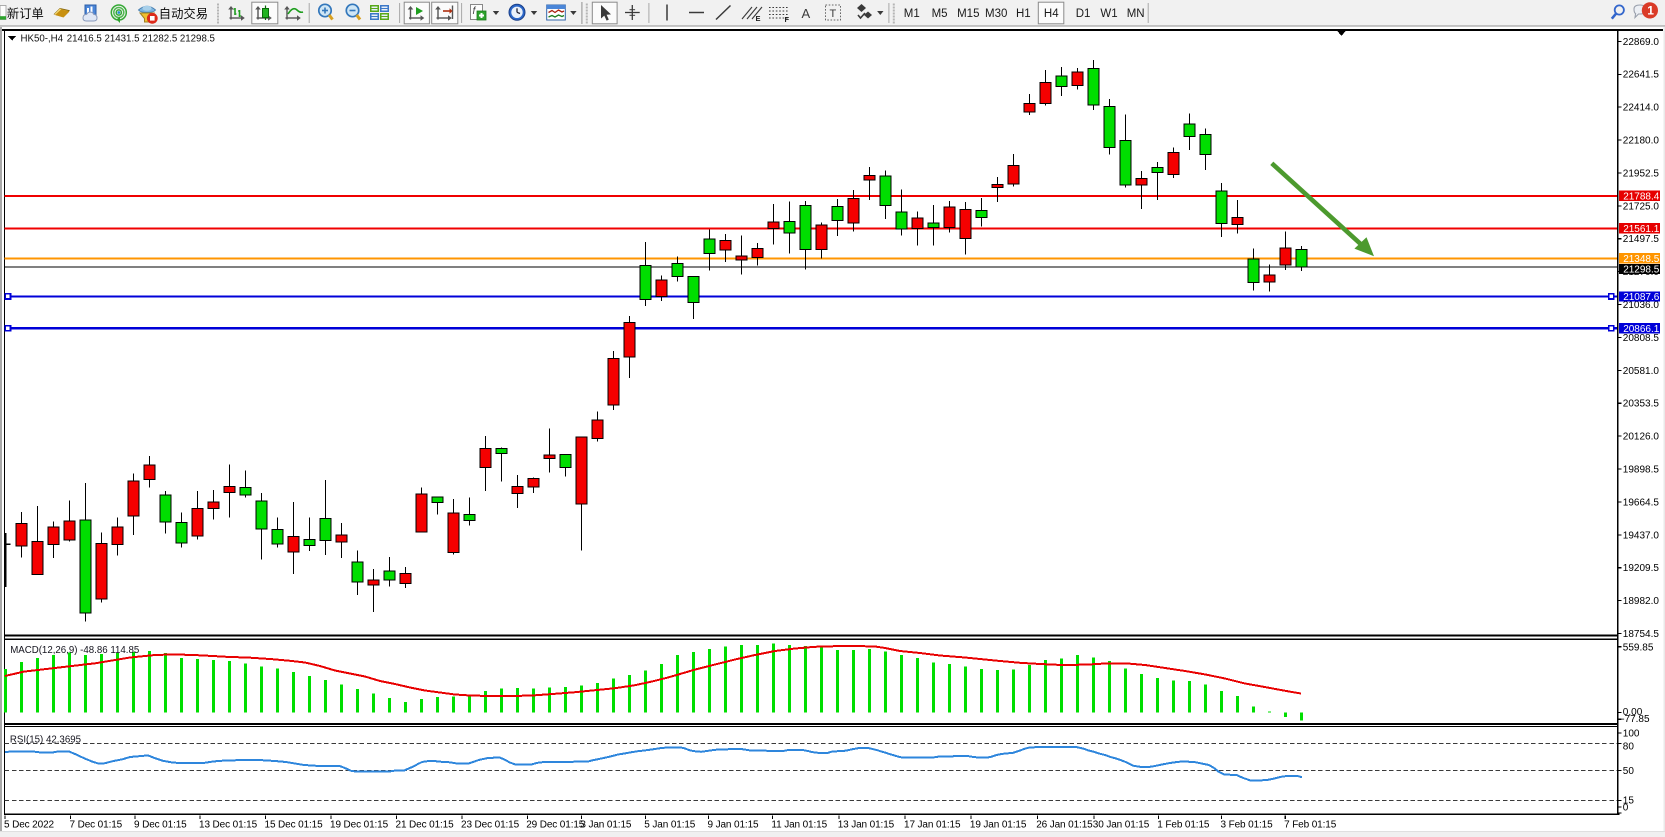  What do you see at coordinates (1641, 173) in the screenshot?
I see `svg-text: 21952.5` at bounding box center [1641, 173].